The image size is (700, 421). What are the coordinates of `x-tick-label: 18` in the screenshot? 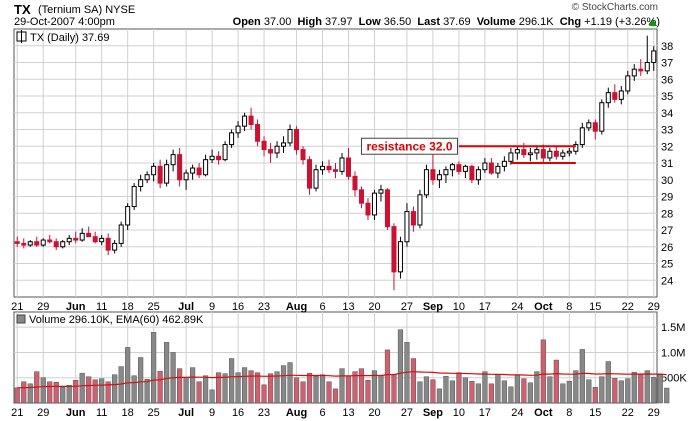 It's located at (128, 307).